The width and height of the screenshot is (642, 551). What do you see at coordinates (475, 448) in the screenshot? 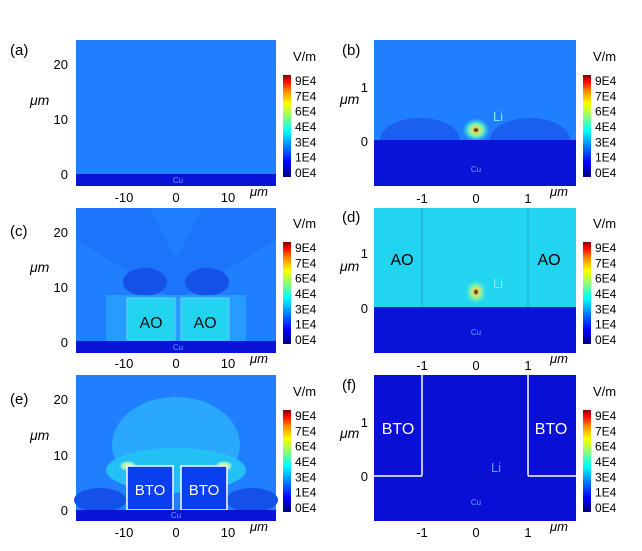
I see `field-plot` at bounding box center [475, 448].